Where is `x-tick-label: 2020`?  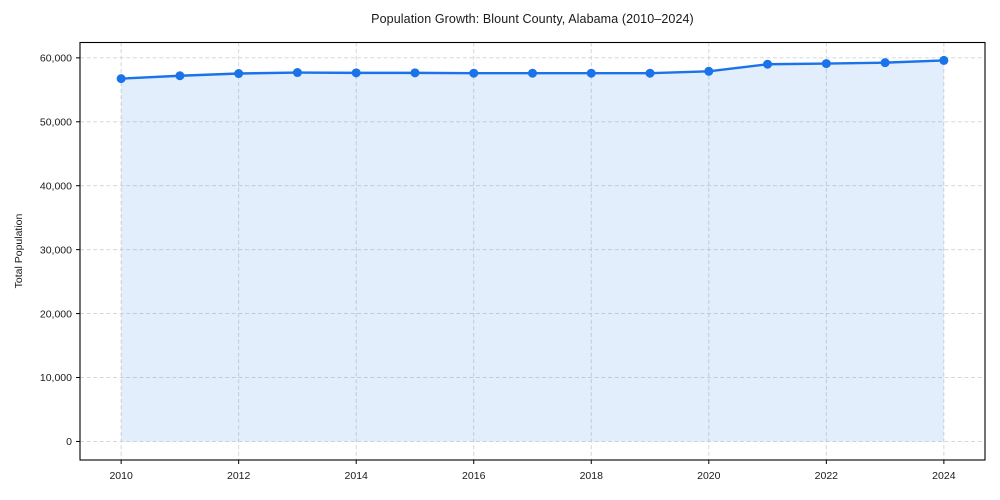
x-tick-label: 2020 is located at coordinates (709, 476).